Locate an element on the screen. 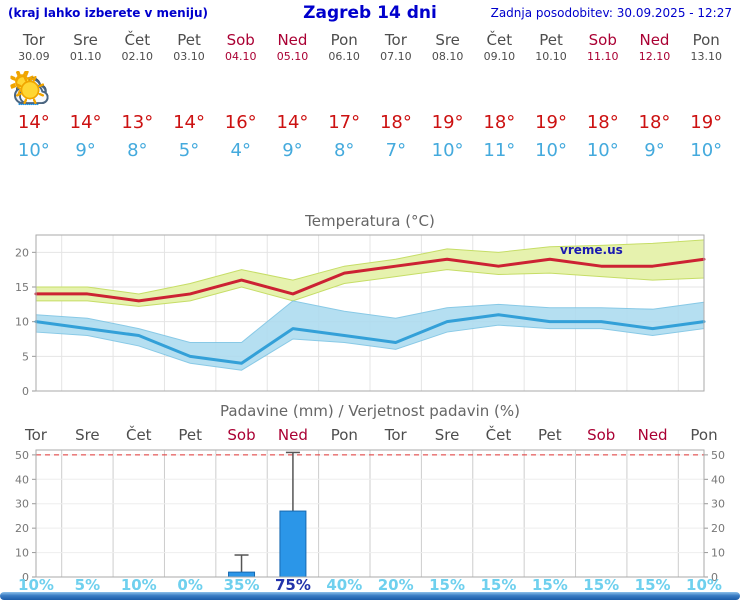 This screenshot has width=740, height=600. precipitation-chart-title: Padavine (mm) / Verjetnost padavin (%) is located at coordinates (370, 411).